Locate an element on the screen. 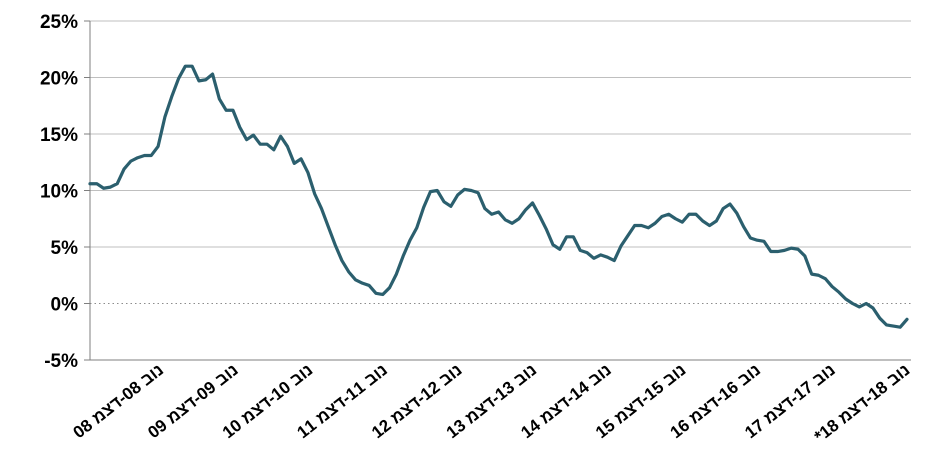  y-axis-ticks: -5% 0% 5% 10% 15% 20% 25% is located at coordinates (59, 192).